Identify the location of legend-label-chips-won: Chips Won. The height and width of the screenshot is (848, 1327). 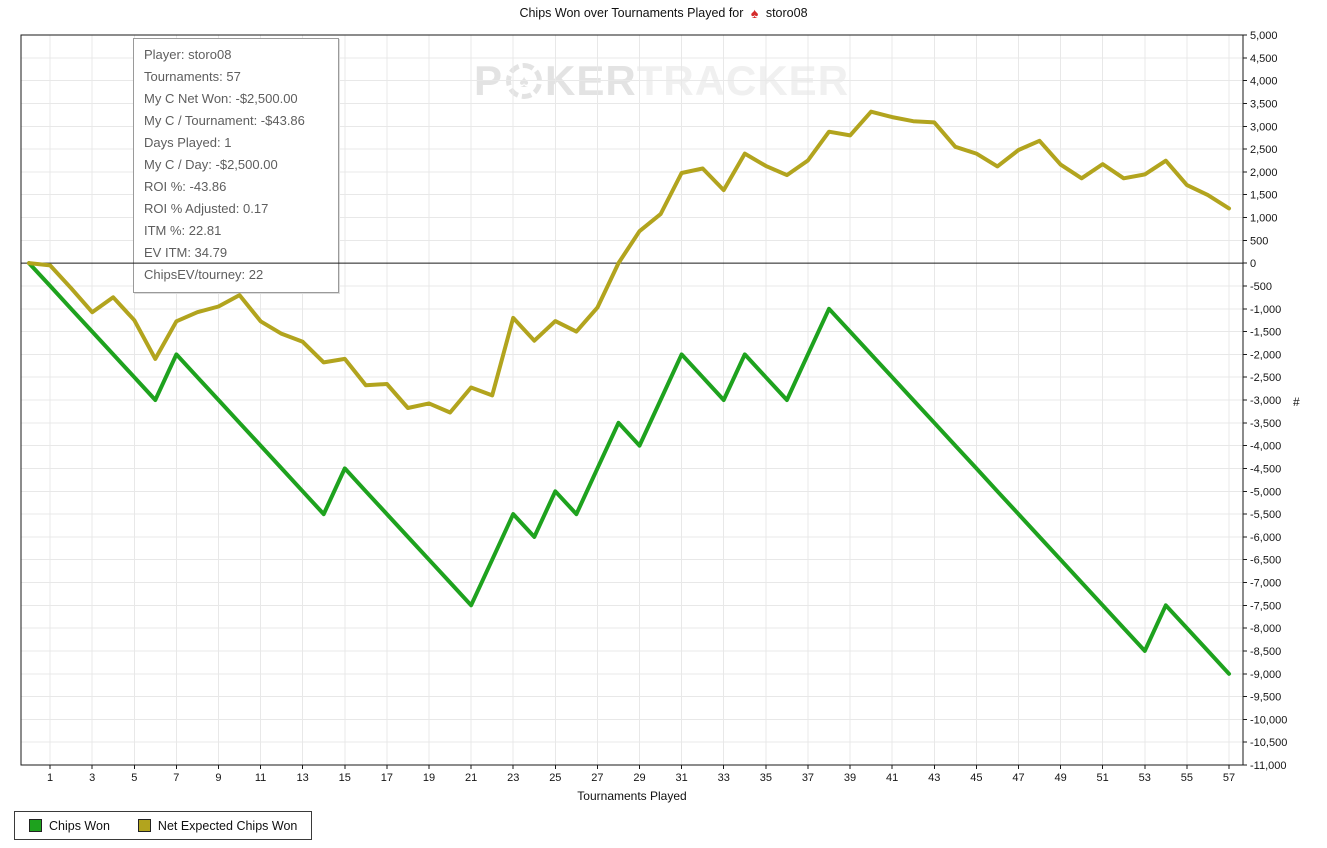
(79, 825).